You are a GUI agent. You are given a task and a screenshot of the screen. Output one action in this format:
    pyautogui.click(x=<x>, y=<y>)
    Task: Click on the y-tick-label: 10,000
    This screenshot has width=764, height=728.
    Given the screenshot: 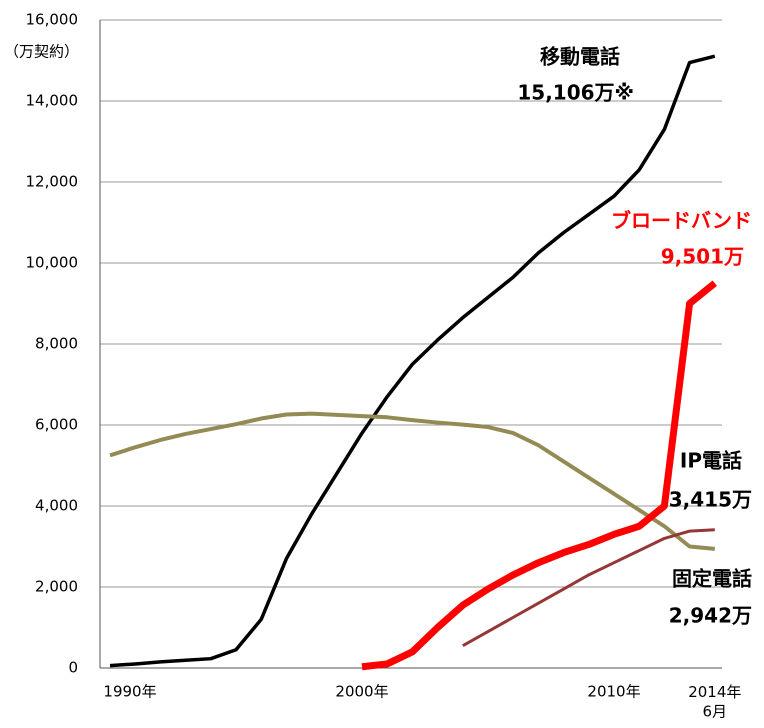 What is the action you would take?
    pyautogui.click(x=52, y=263)
    